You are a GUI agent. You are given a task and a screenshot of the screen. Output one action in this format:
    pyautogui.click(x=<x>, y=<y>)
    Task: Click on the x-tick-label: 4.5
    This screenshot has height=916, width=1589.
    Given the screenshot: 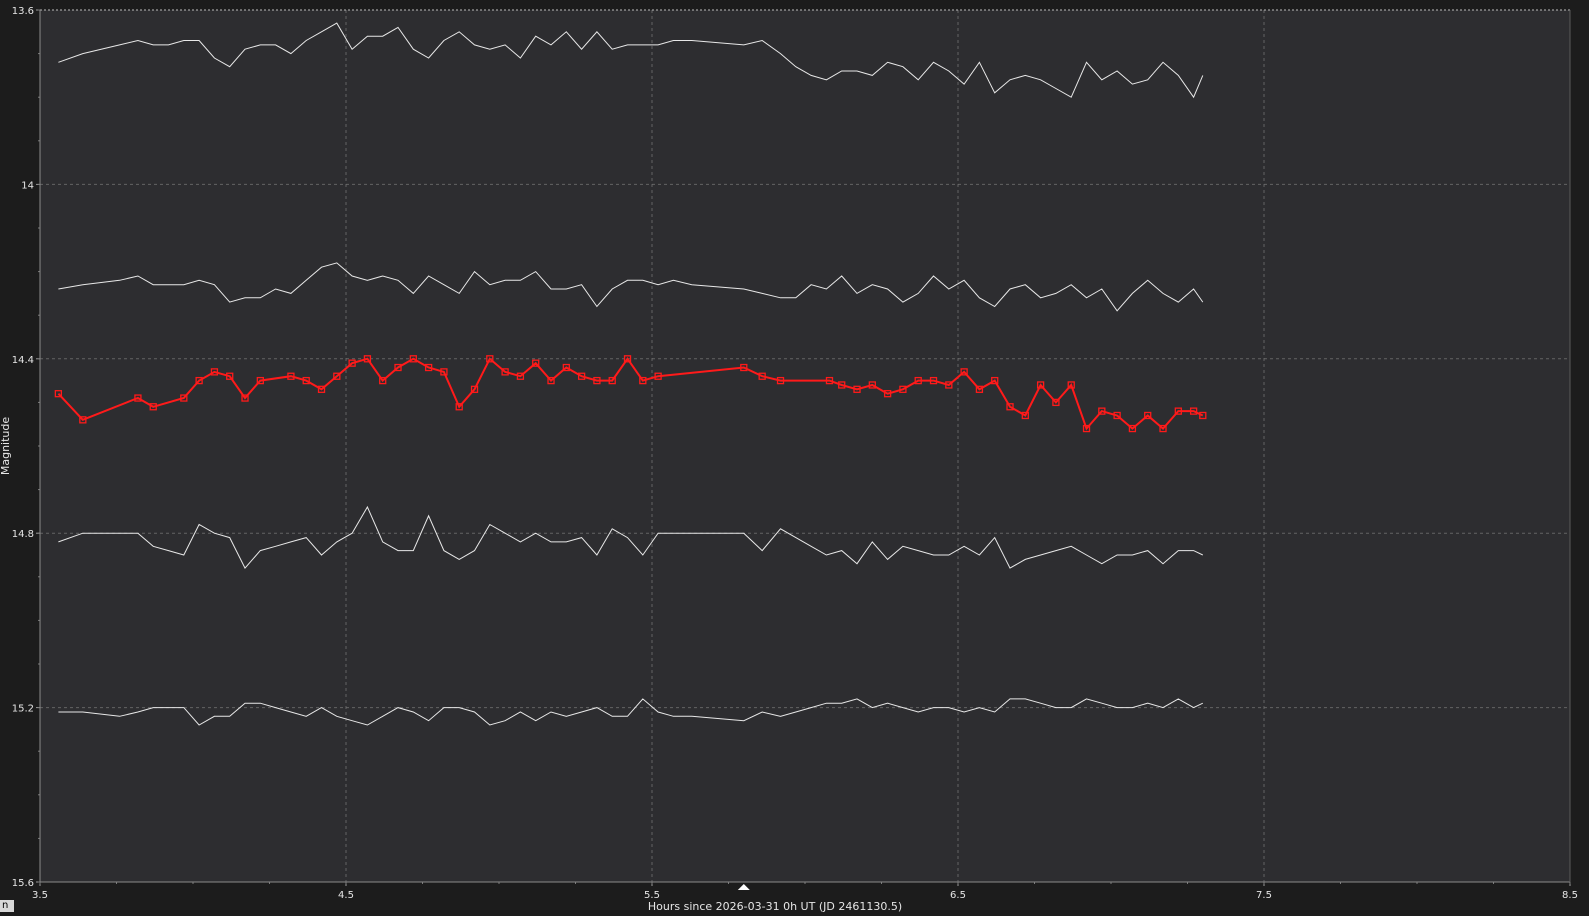 What is the action you would take?
    pyautogui.click(x=346, y=895)
    